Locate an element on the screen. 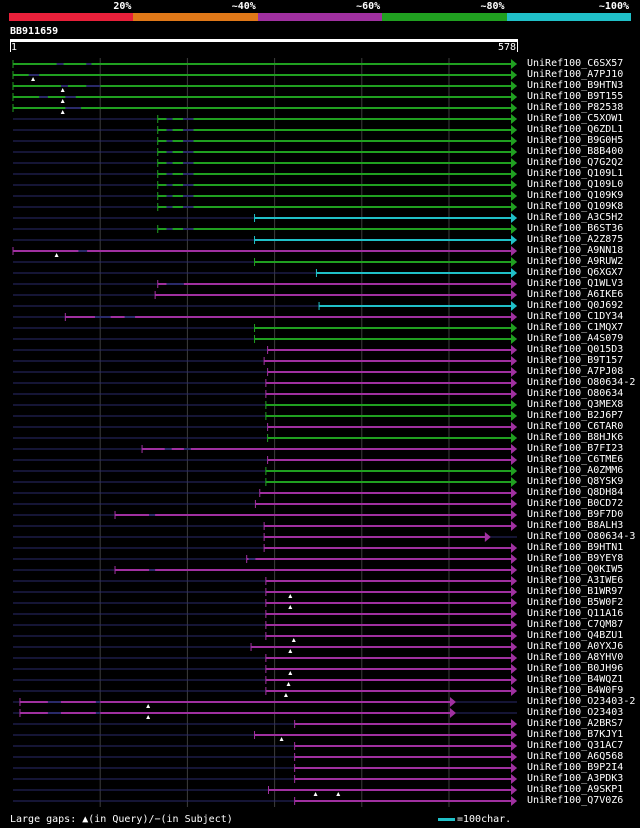 The image size is (640, 828). identity-legend: 20% ~40% ~60% ~80% ~100% is located at coordinates (320, 11).